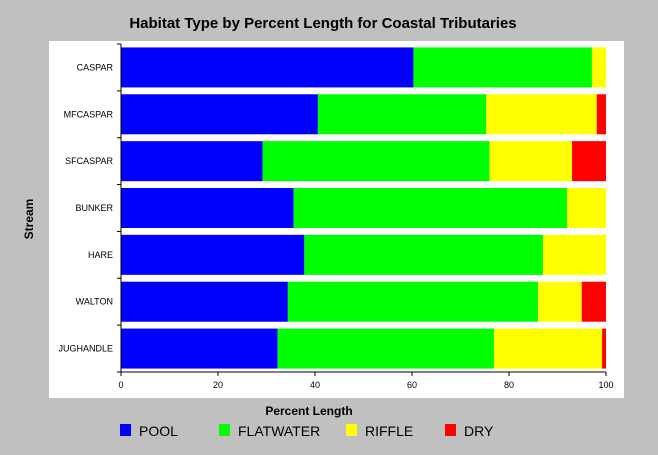 This screenshot has width=658, height=455. What do you see at coordinates (29, 219) in the screenshot?
I see `y-axis-title: Stream` at bounding box center [29, 219].